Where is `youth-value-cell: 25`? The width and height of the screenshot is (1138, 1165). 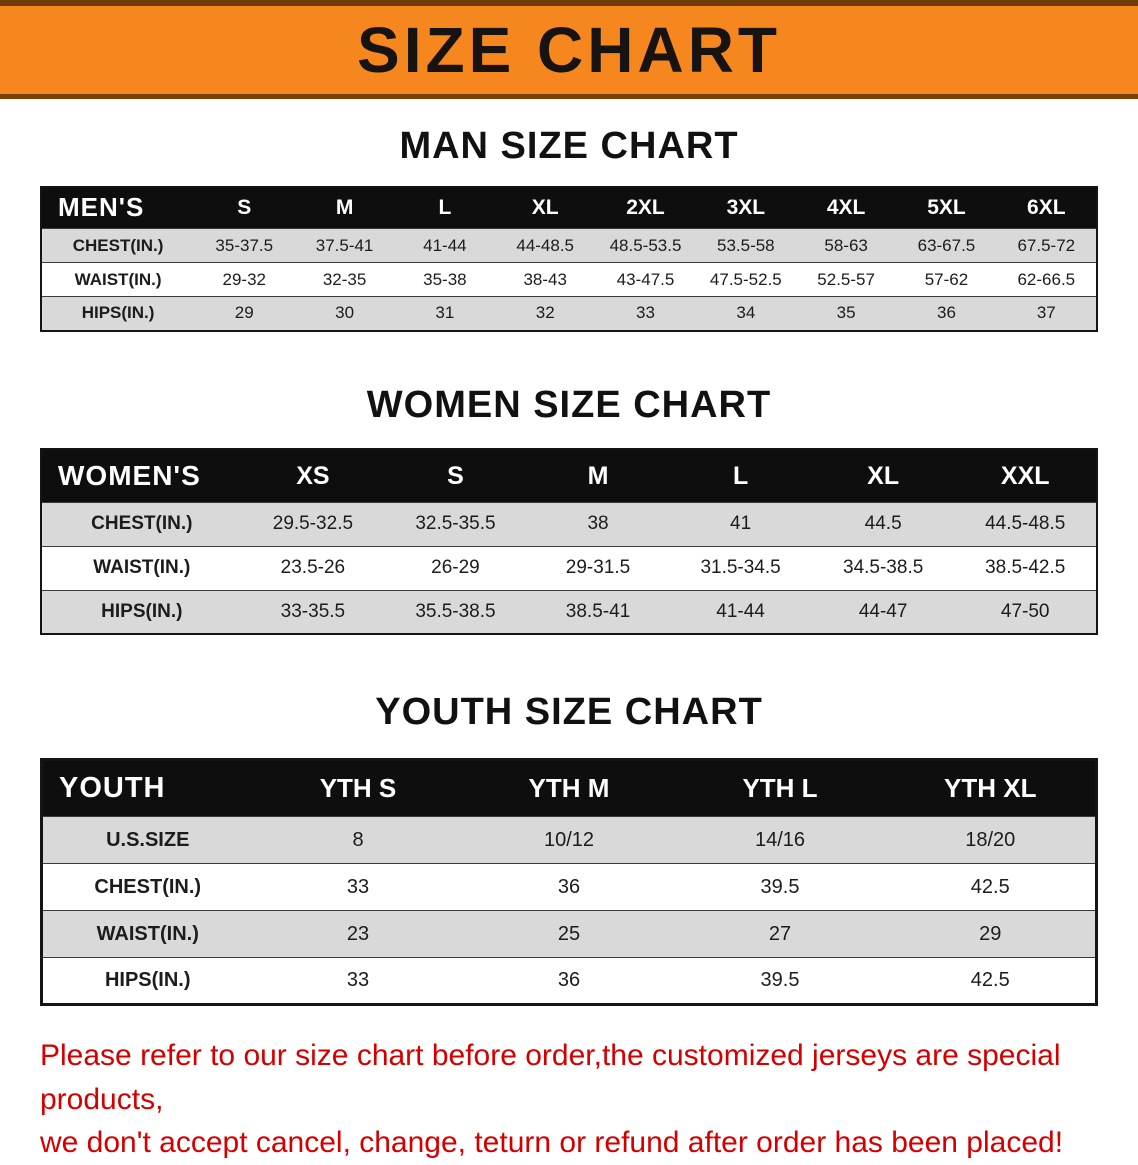 youth-value-cell: 25 is located at coordinates (569, 934).